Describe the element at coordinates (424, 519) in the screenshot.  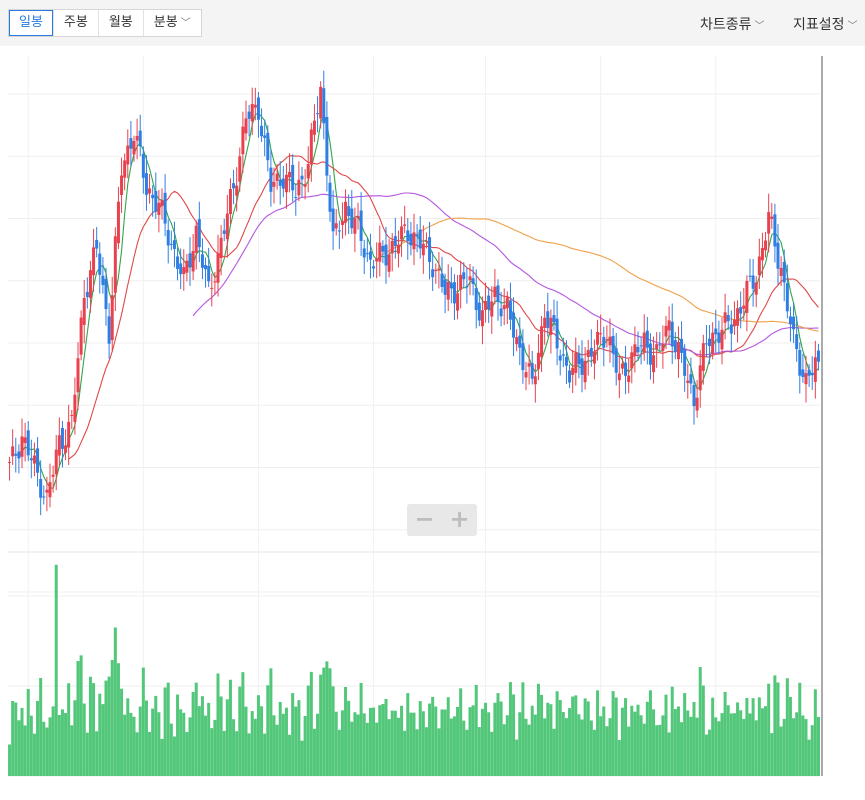
I see `zoom-out-button: −` at that location.